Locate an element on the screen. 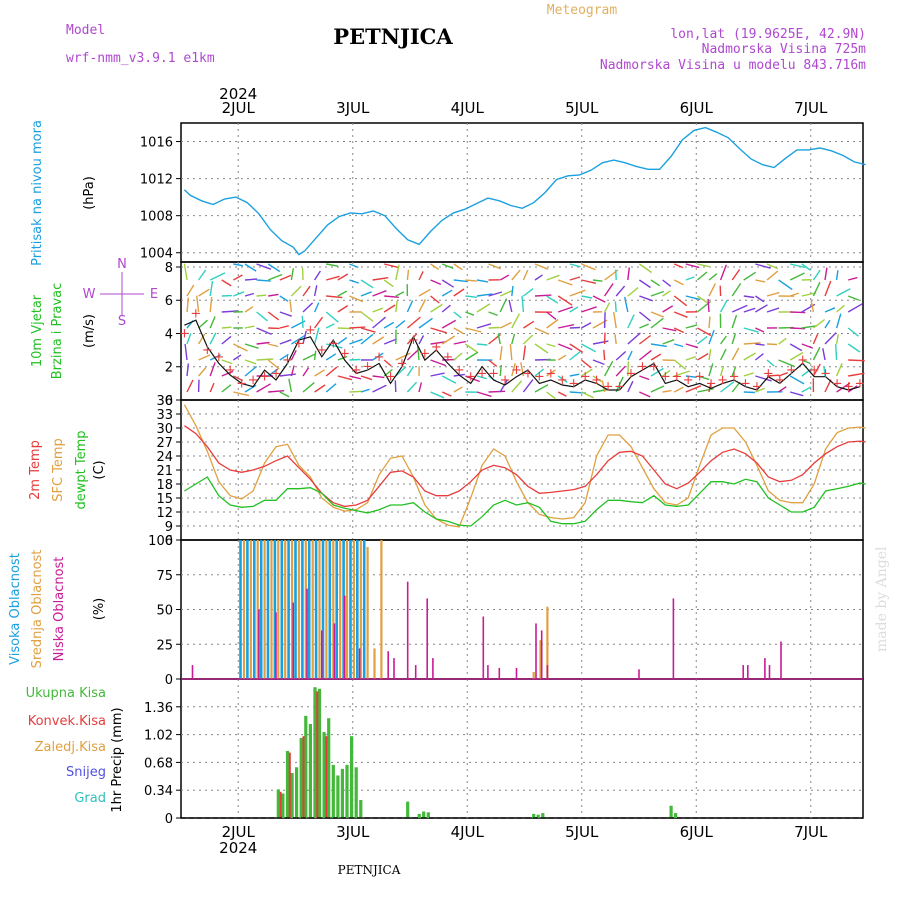  high-cloud-label: Visoka Oblacnost is located at coordinates (15, 609).